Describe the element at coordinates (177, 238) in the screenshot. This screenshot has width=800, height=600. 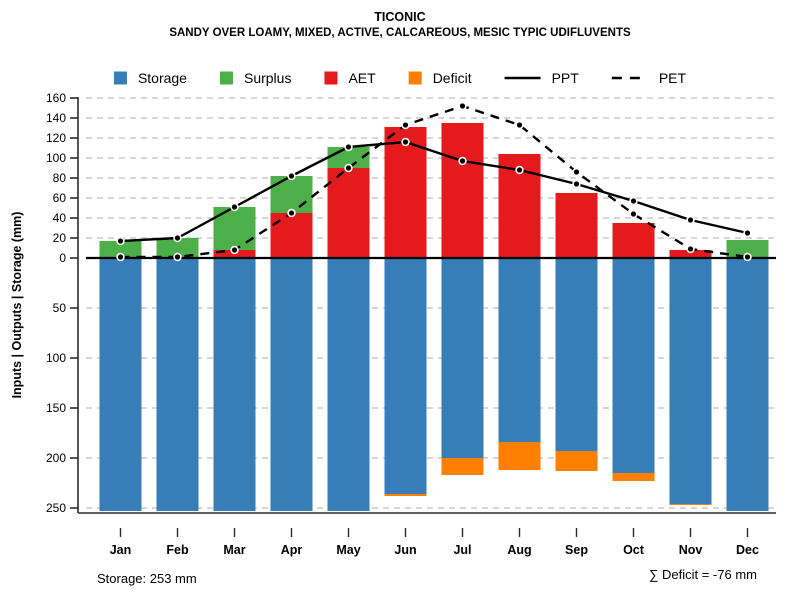
I see `marker-ppt-feb` at that location.